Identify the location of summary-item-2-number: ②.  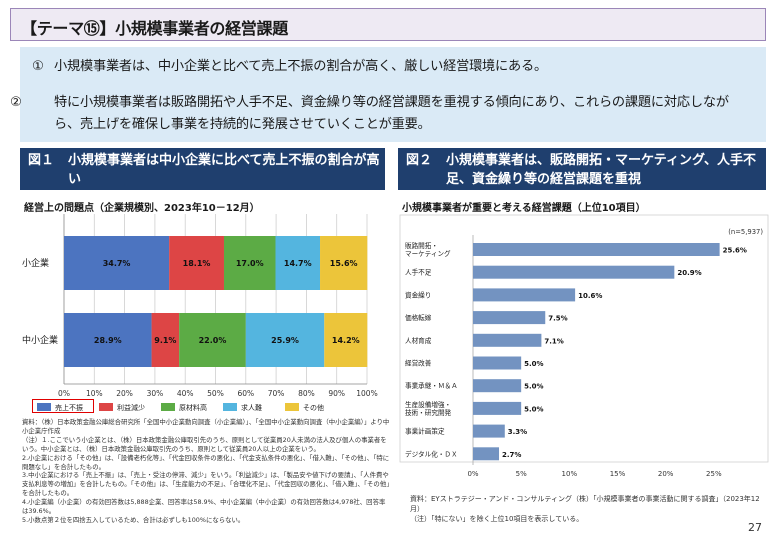
(16, 102).